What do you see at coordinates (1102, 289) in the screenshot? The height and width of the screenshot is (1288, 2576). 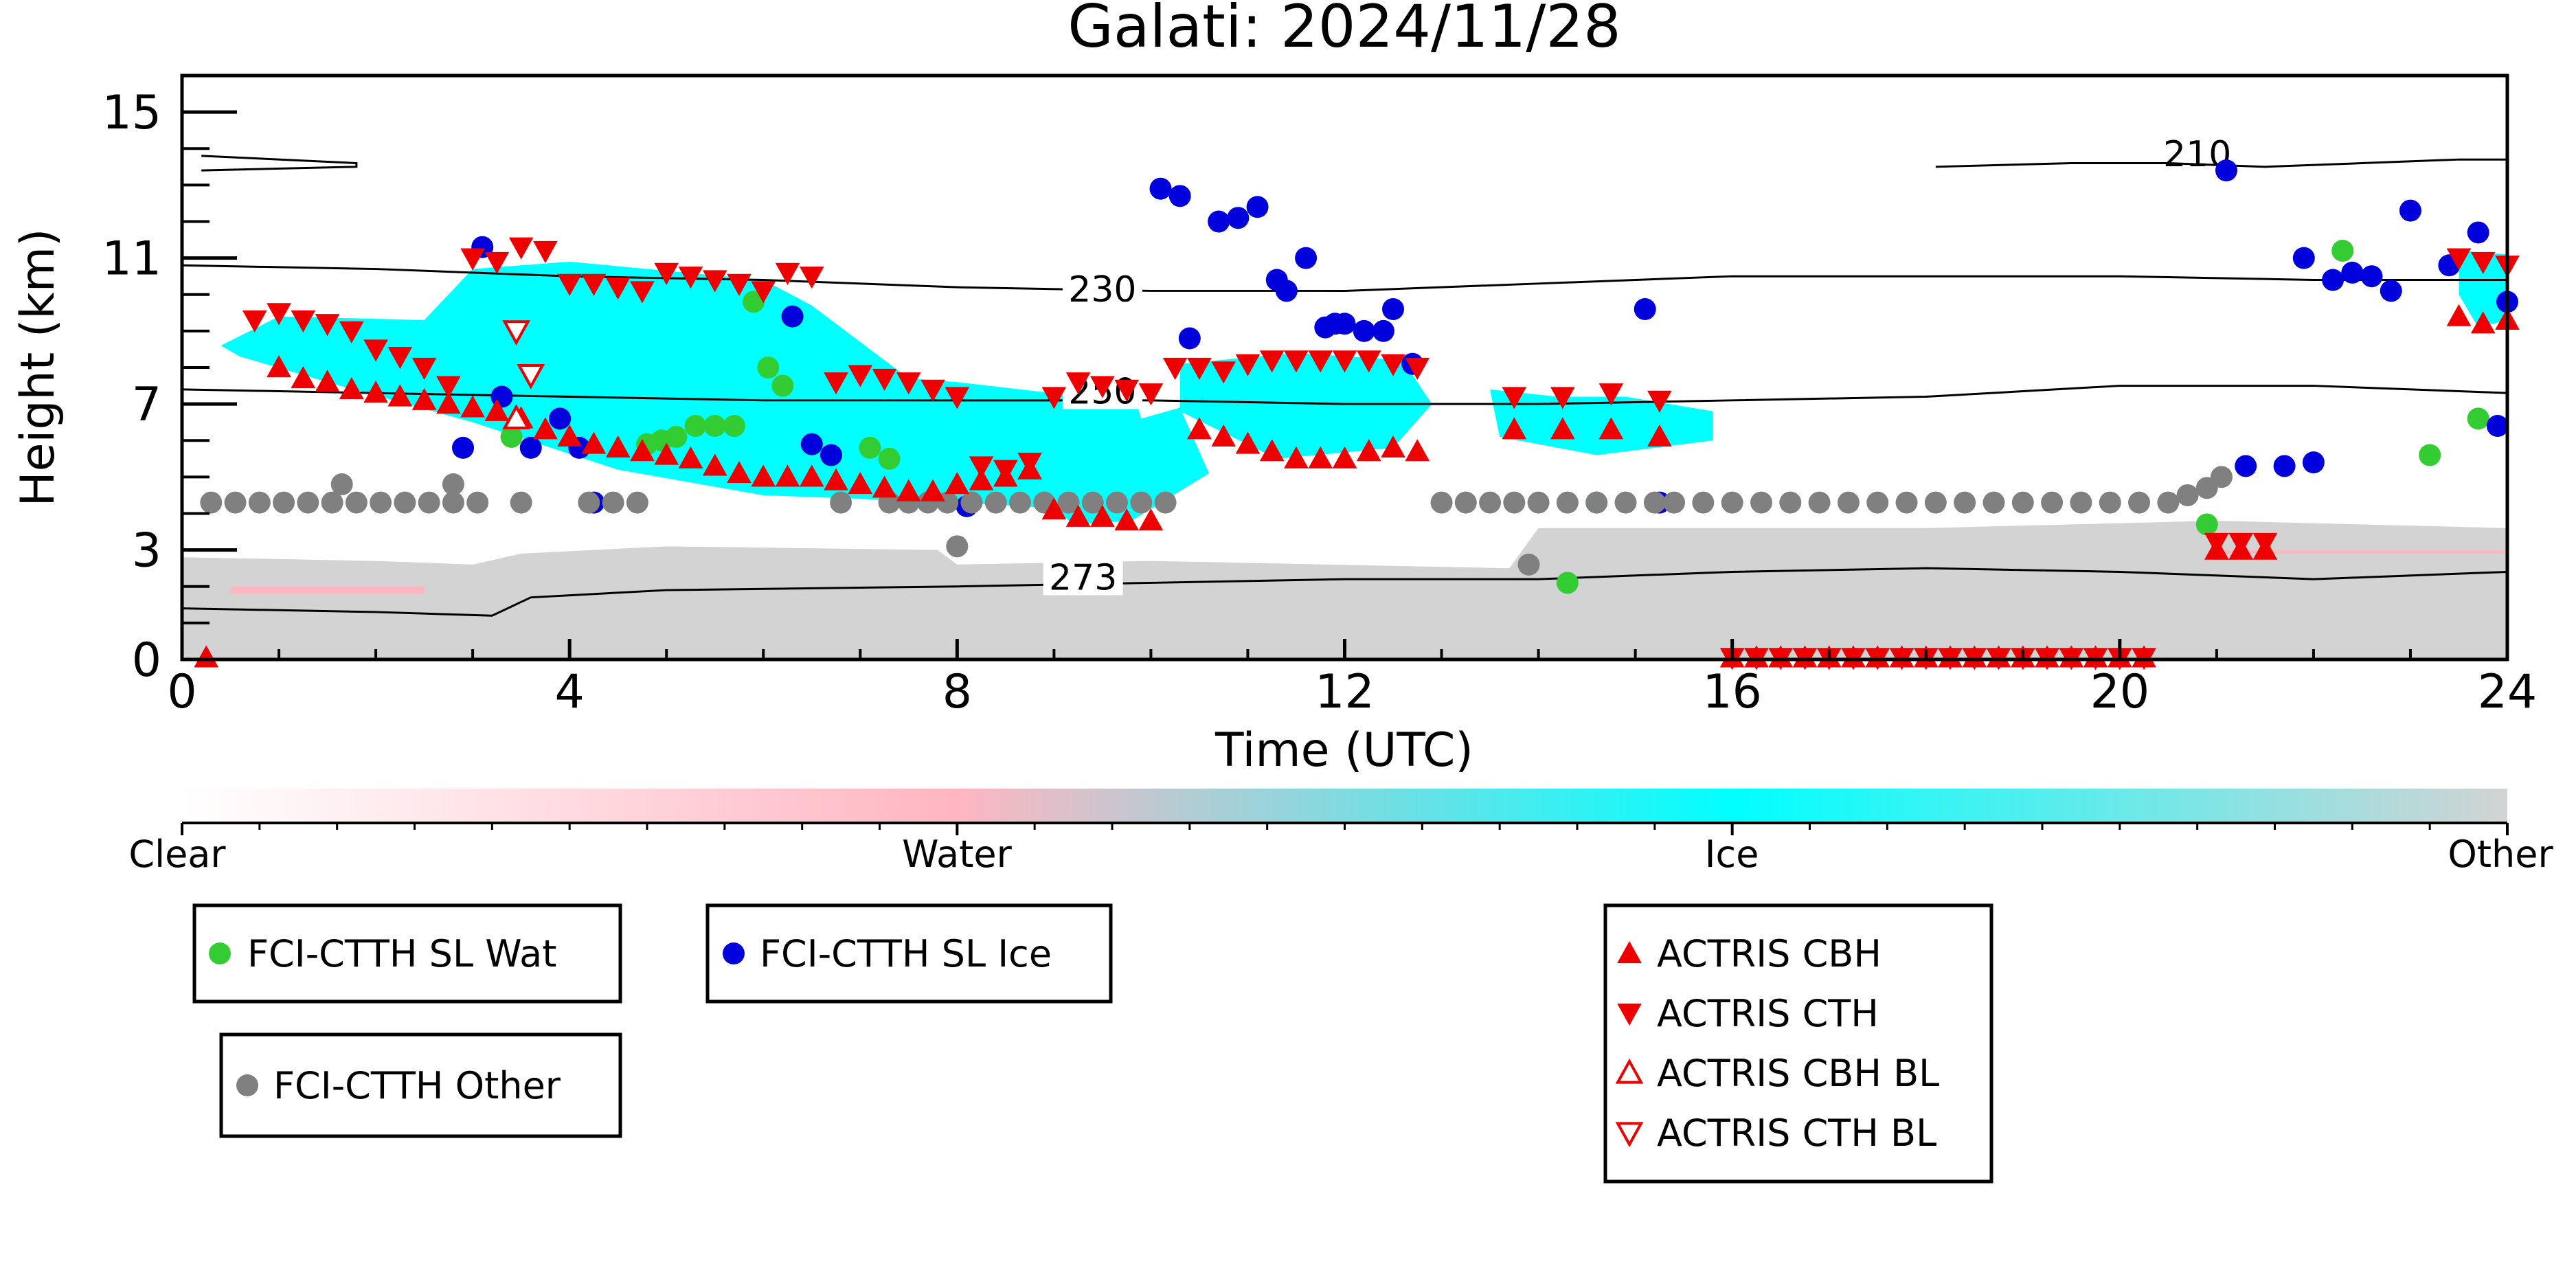 I see `contour-label-230: 230` at bounding box center [1102, 289].